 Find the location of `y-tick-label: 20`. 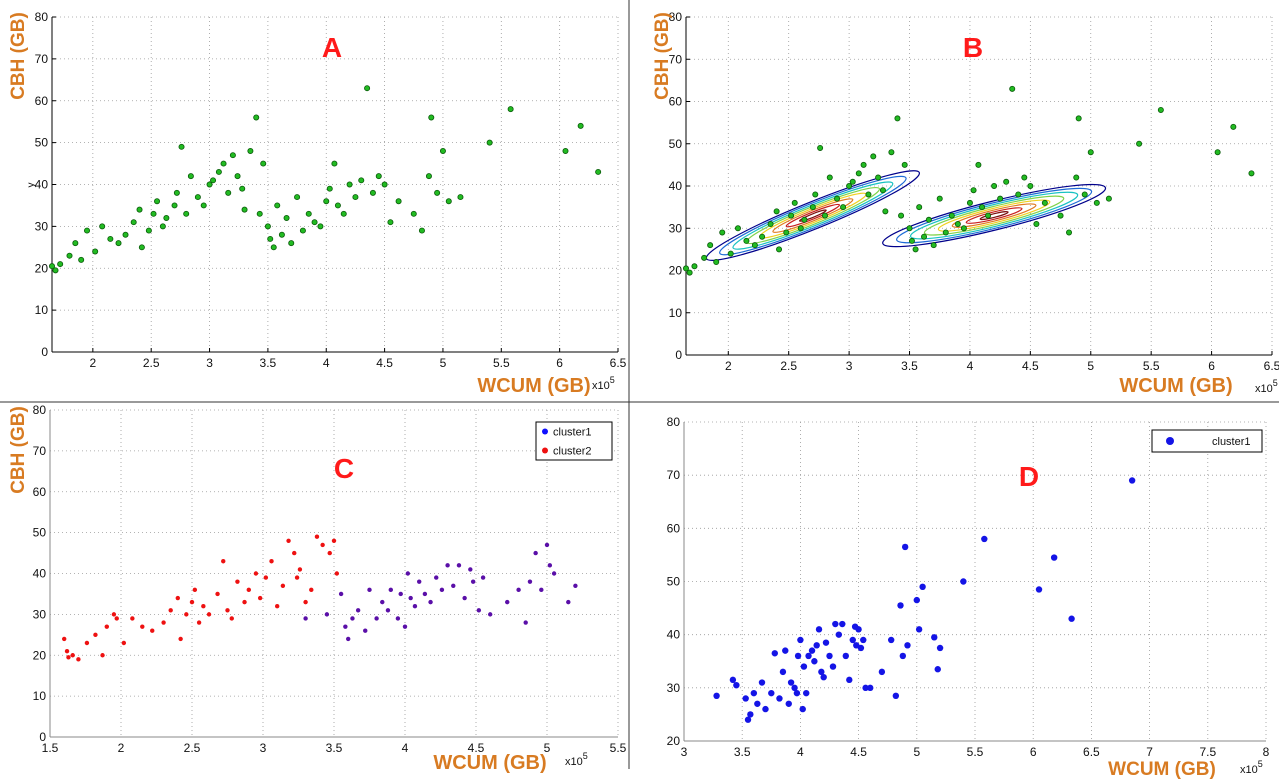

y-tick-label: 20 is located at coordinates (42, 268).